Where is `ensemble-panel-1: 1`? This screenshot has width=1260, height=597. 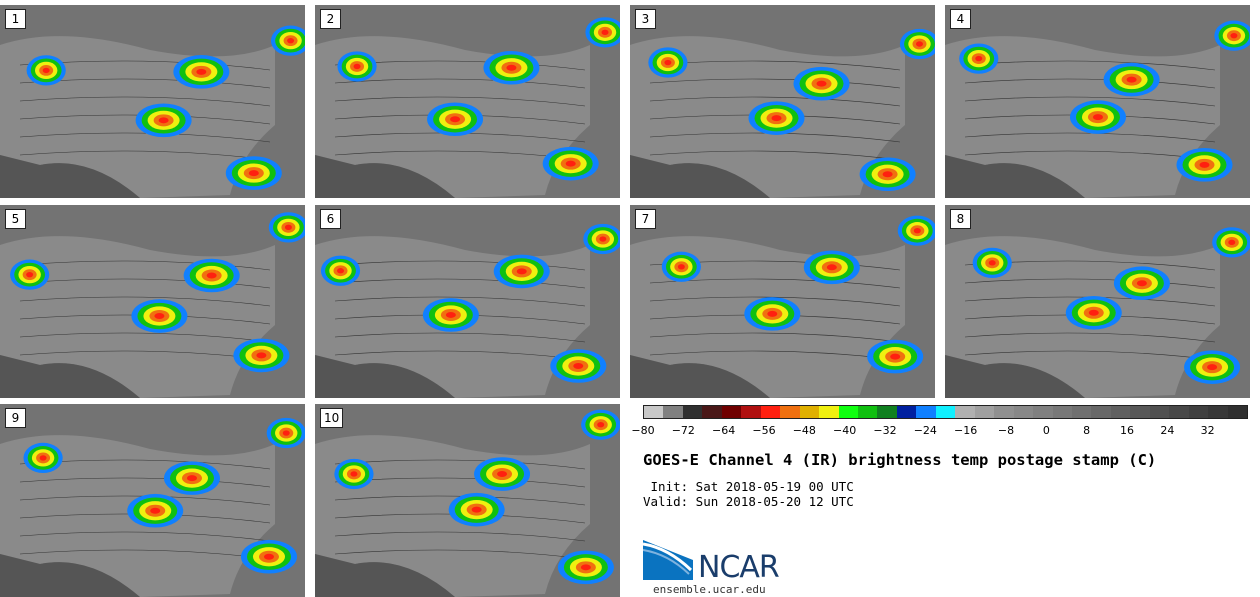
ensemble-panel-1: 1 is located at coordinates (152, 101).